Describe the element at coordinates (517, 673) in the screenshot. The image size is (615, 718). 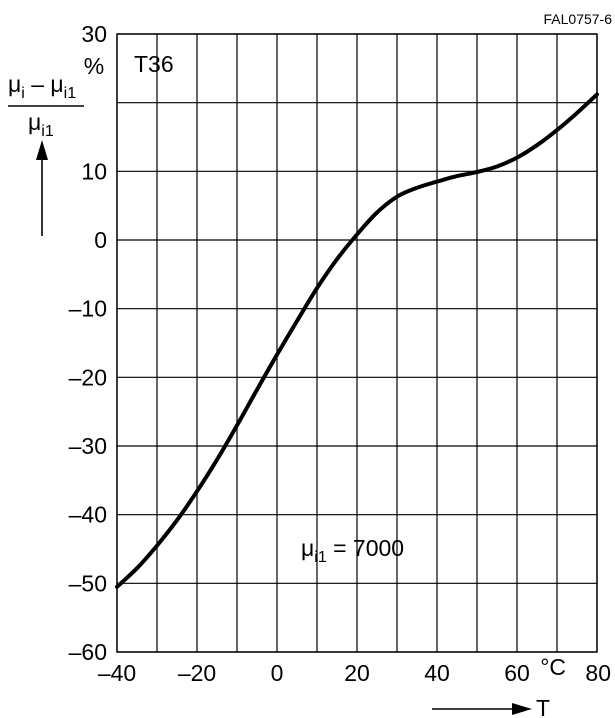
I see `x-tick-label: 60` at that location.